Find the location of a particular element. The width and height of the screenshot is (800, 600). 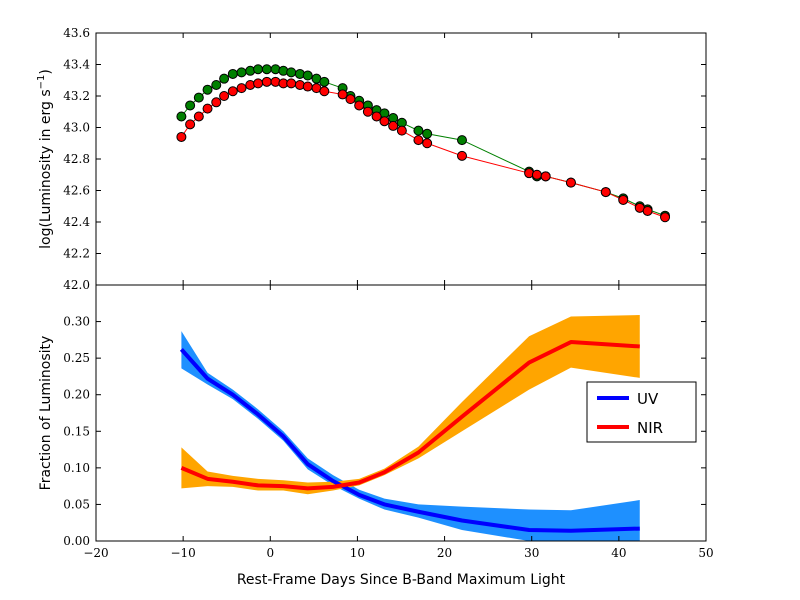

fraction-y-tick-label: 0.10 is located at coordinates (76, 468).